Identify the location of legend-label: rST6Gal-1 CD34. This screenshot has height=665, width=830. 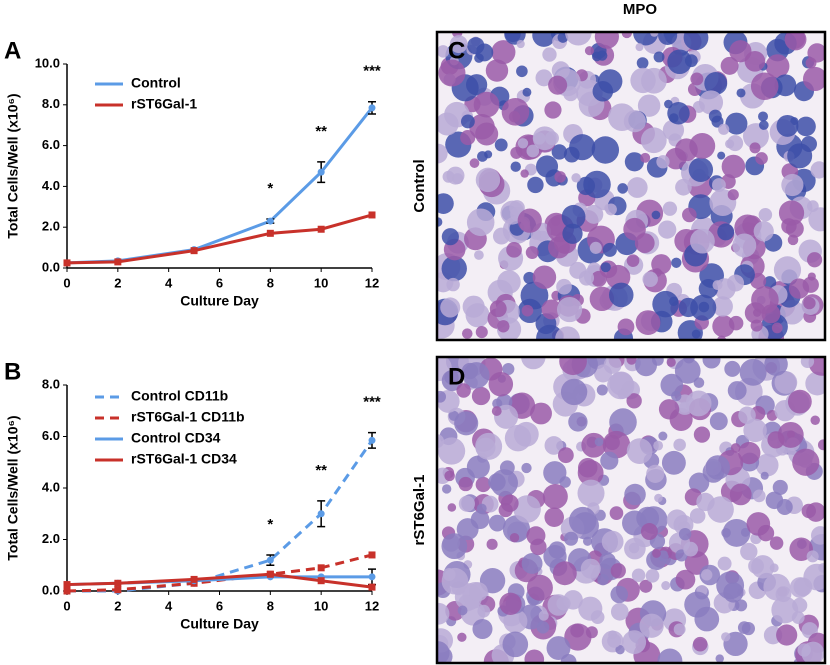
(184, 459).